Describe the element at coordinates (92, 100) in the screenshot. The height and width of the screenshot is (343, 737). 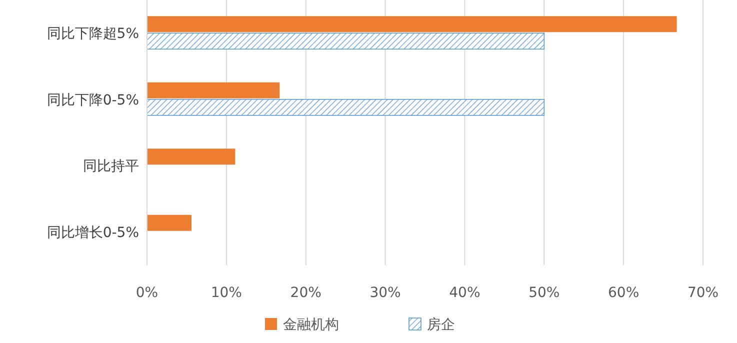
I see `y-tick-label: 同比下降0-5%` at that location.